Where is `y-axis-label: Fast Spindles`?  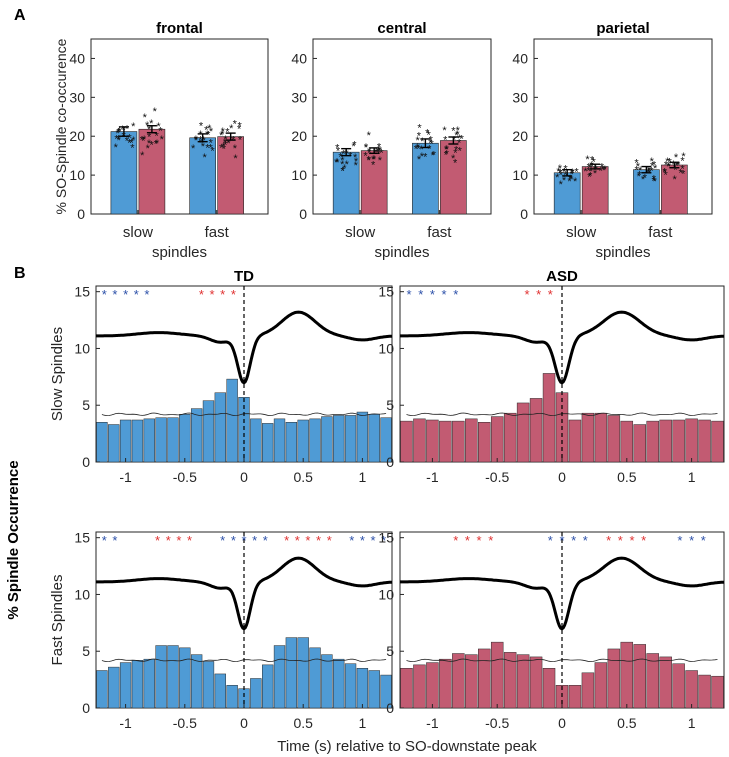
y-axis-label: Fast Spindles is located at coordinates (57, 620).